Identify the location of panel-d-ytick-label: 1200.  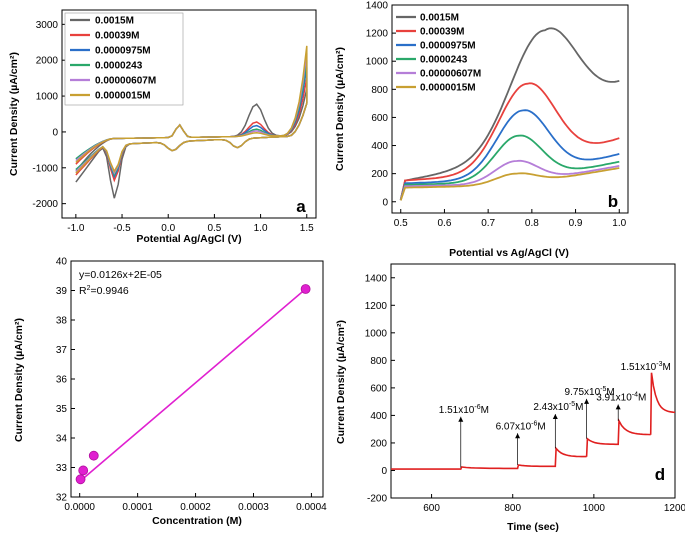
(376, 306).